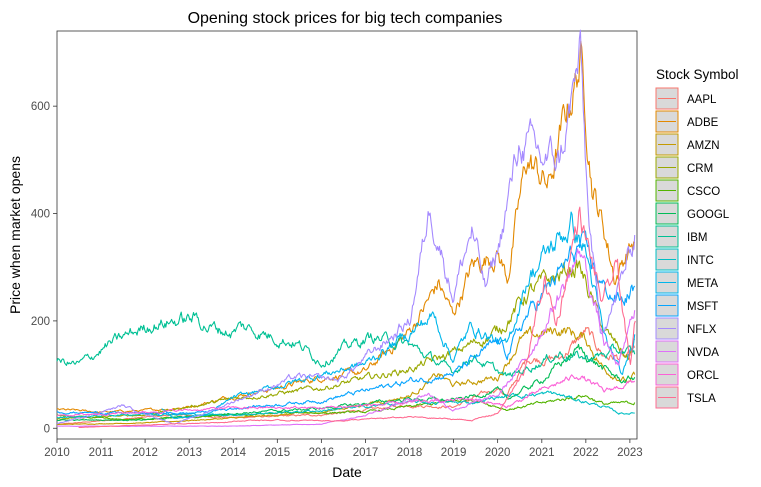 Image resolution: width=761 pixels, height=487 pixels. What do you see at coordinates (697, 74) in the screenshot?
I see `legend-title: Stock Symbol` at bounding box center [697, 74].